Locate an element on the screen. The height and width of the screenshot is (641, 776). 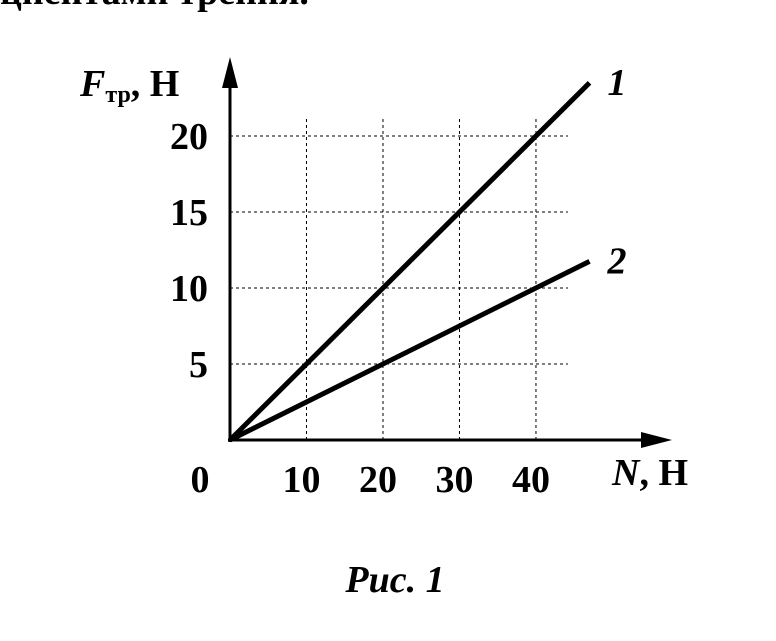
x-tick-label: 10 is located at coordinates (301, 480).